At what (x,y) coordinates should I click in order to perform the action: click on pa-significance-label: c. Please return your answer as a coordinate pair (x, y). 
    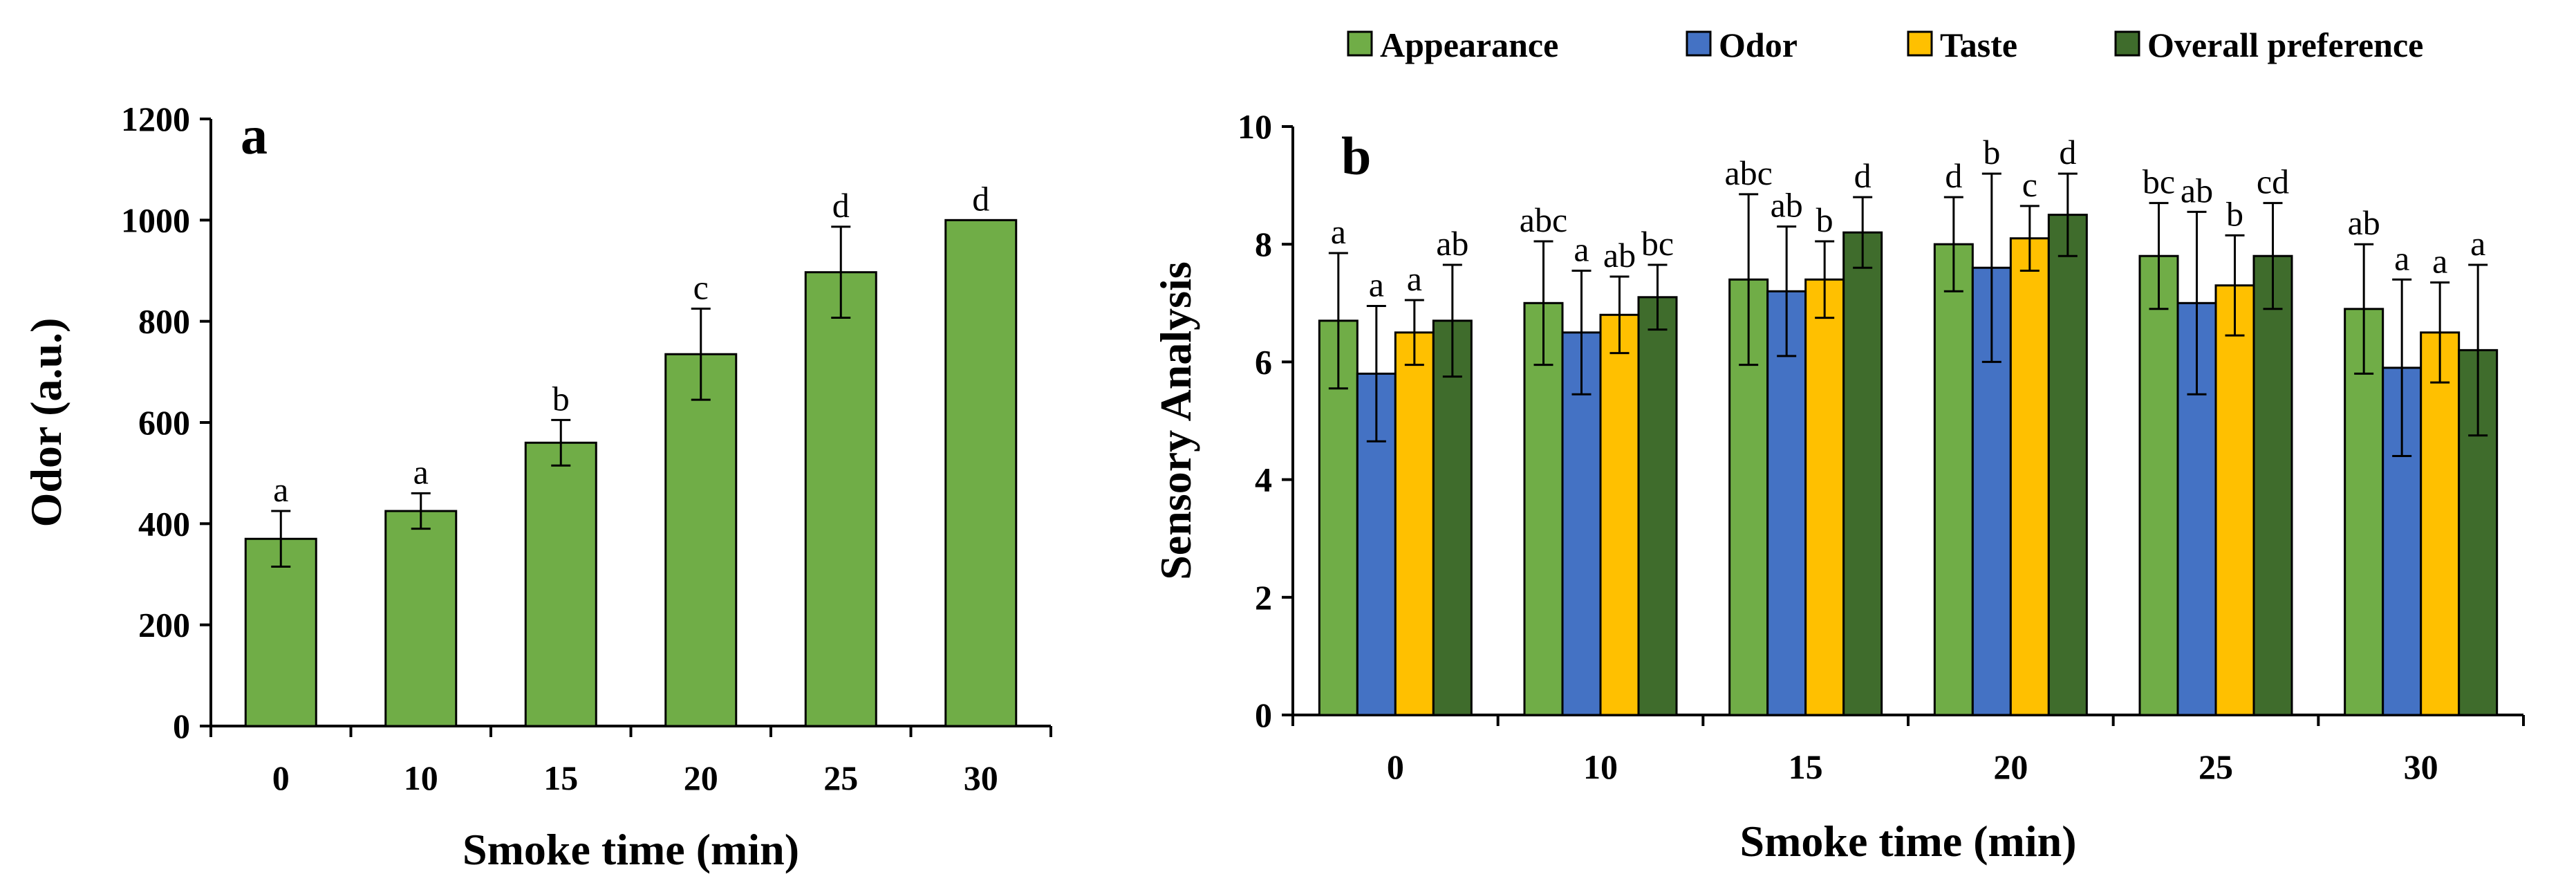
    Looking at the image, I should click on (701, 287).